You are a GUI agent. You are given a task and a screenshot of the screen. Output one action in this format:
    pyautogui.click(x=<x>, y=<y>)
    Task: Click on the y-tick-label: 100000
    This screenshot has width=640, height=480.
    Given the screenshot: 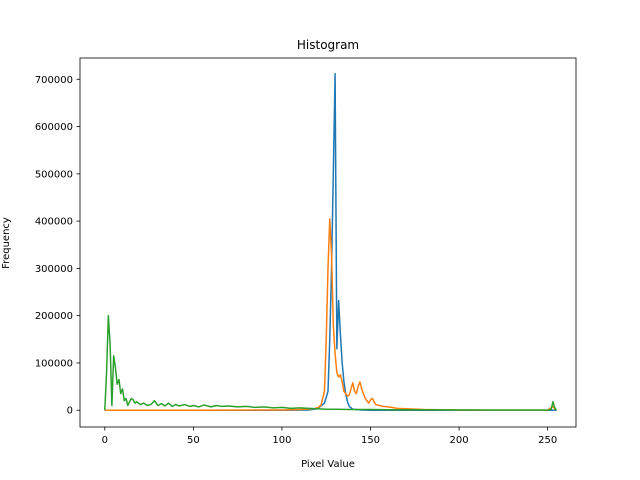 What is the action you would take?
    pyautogui.click(x=54, y=363)
    